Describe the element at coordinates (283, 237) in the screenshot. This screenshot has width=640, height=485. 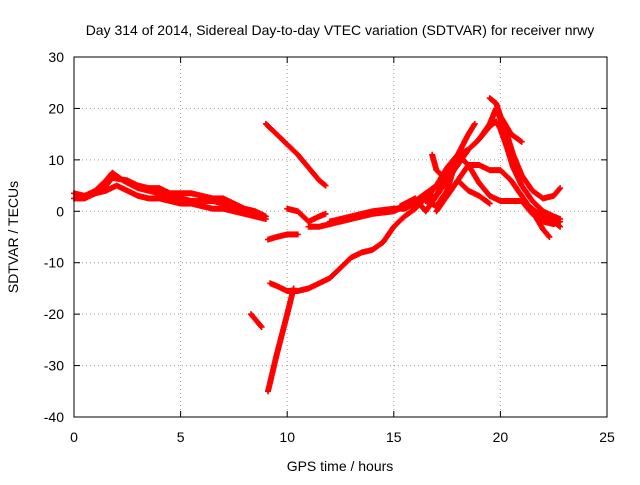
I see `series-track-low-segment` at that location.